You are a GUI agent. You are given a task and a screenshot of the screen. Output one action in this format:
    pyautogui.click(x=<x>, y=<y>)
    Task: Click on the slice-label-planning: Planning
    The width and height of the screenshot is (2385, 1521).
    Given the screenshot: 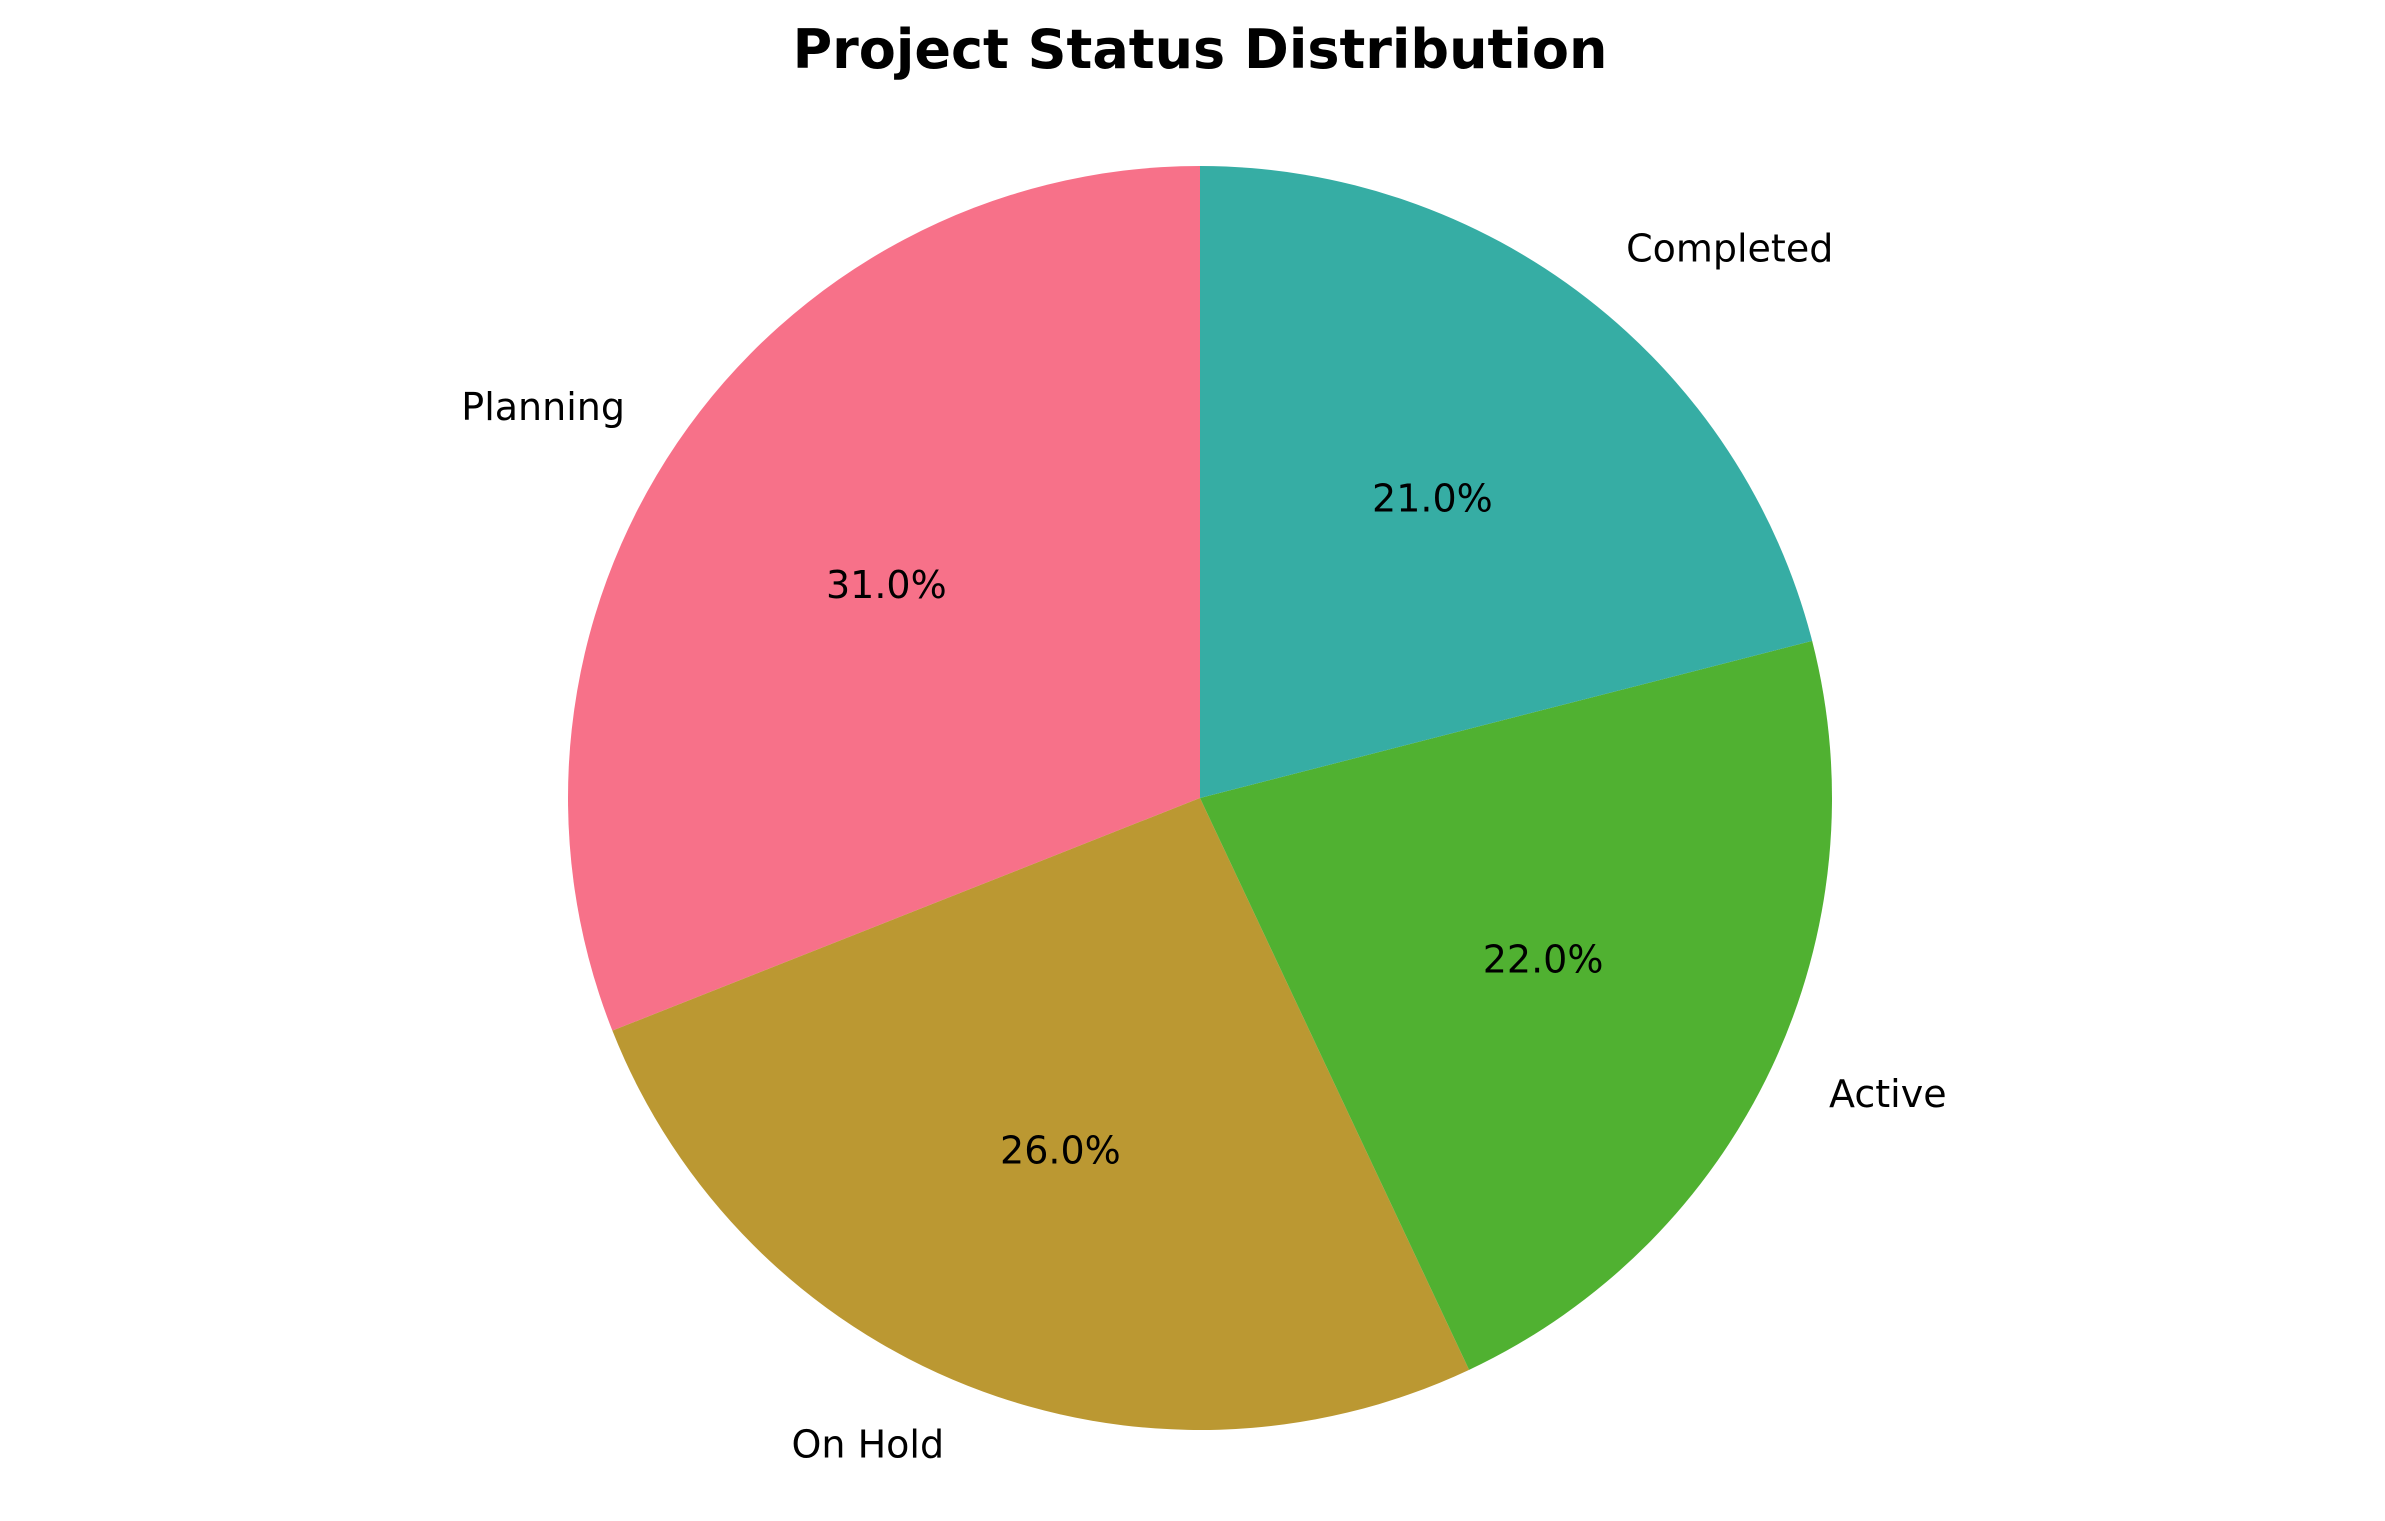 What is the action you would take?
    pyautogui.click(x=543, y=407)
    